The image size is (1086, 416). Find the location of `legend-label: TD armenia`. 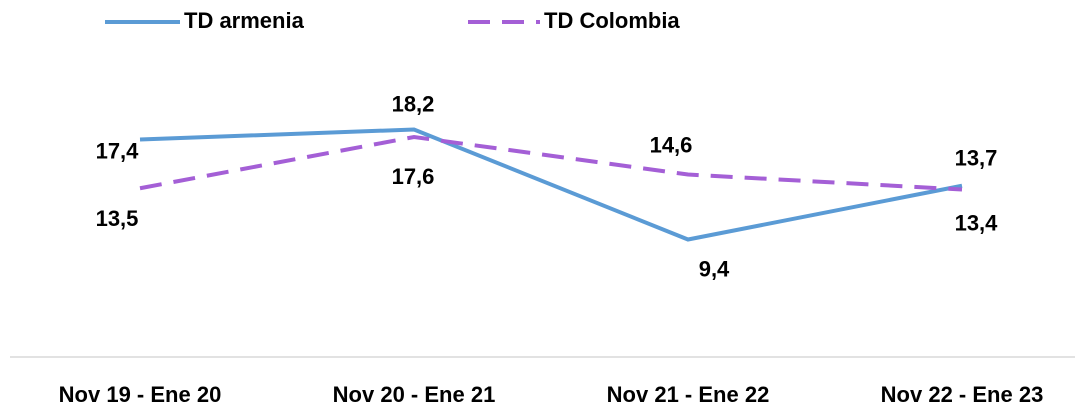

legend-label: TD armenia is located at coordinates (244, 20).